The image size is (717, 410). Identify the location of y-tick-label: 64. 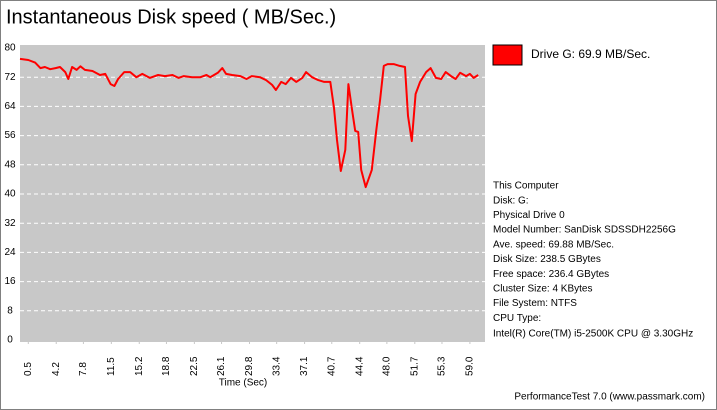
(10, 106).